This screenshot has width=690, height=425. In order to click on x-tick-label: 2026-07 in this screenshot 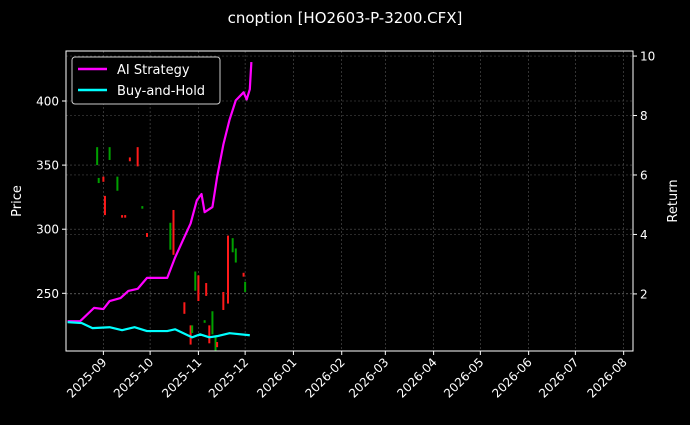, I will do `click(558, 377)`.